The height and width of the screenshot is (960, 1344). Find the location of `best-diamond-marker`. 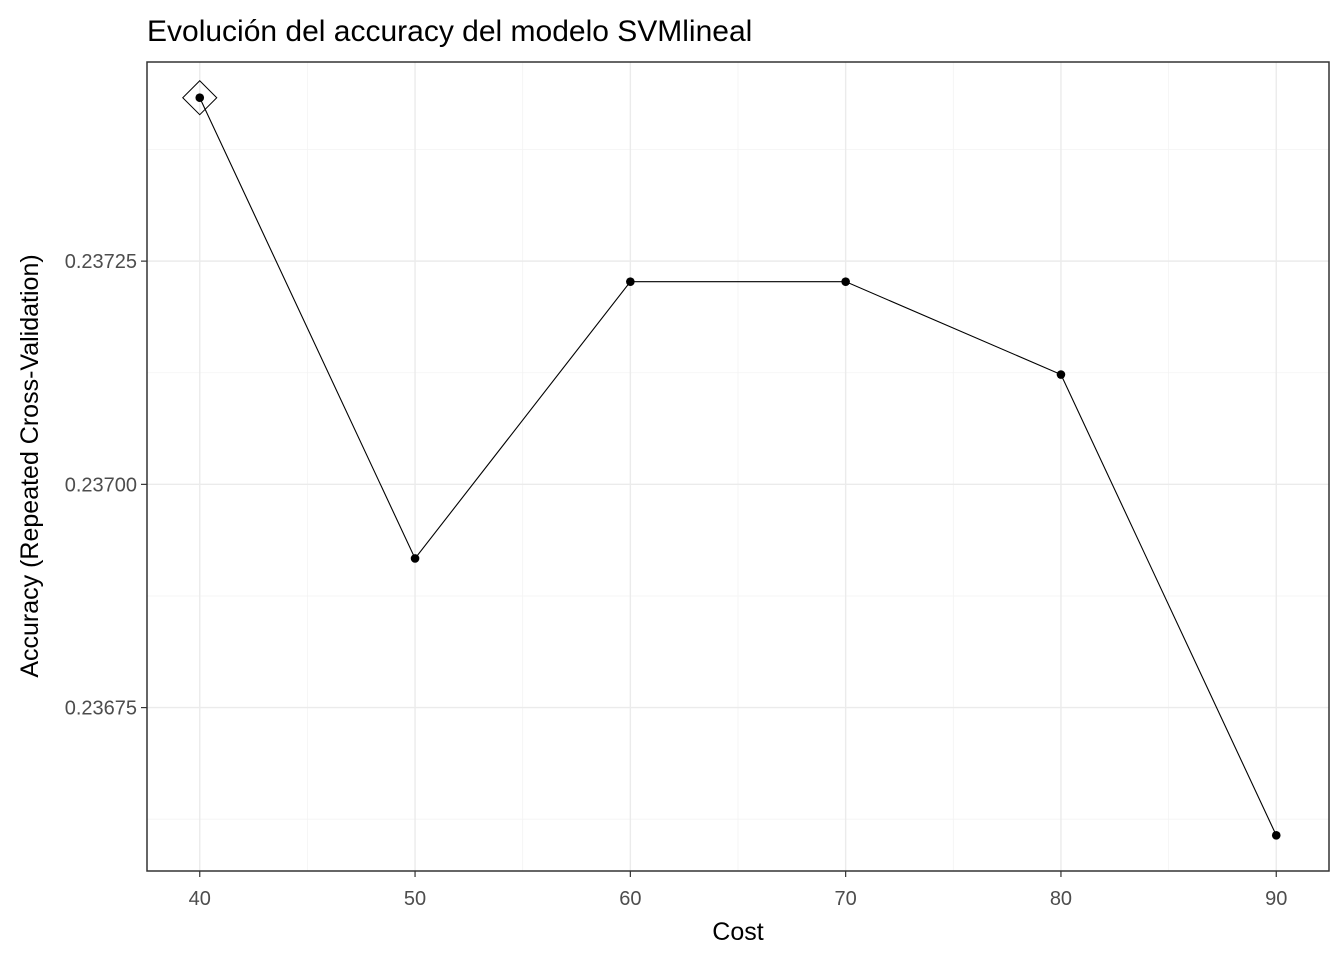

best-diamond-marker is located at coordinates (200, 98).